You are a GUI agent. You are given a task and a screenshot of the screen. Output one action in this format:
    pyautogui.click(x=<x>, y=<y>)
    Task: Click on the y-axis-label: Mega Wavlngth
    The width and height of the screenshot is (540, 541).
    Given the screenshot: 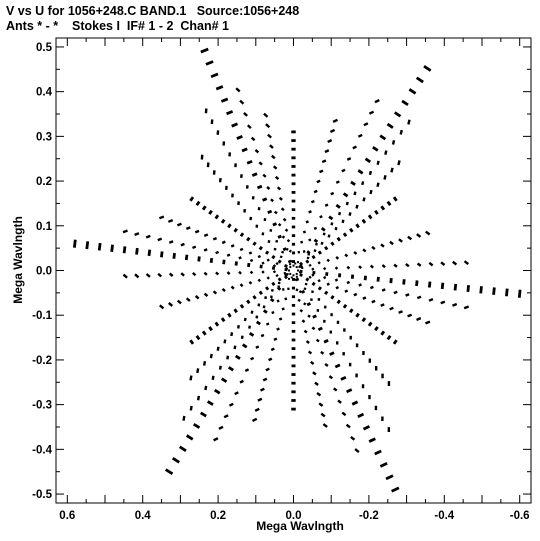 What is the action you would take?
    pyautogui.click(x=18, y=260)
    